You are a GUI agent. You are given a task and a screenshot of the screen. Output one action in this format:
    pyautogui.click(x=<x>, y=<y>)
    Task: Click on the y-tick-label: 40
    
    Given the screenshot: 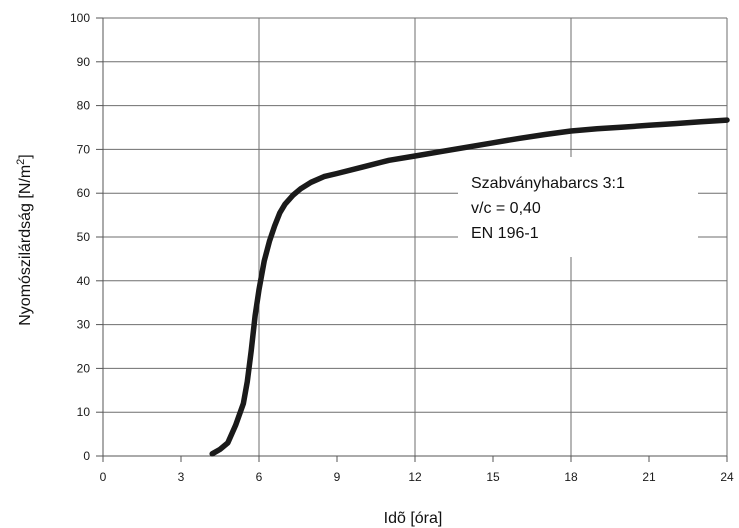 What is the action you would take?
    pyautogui.click(x=84, y=281)
    